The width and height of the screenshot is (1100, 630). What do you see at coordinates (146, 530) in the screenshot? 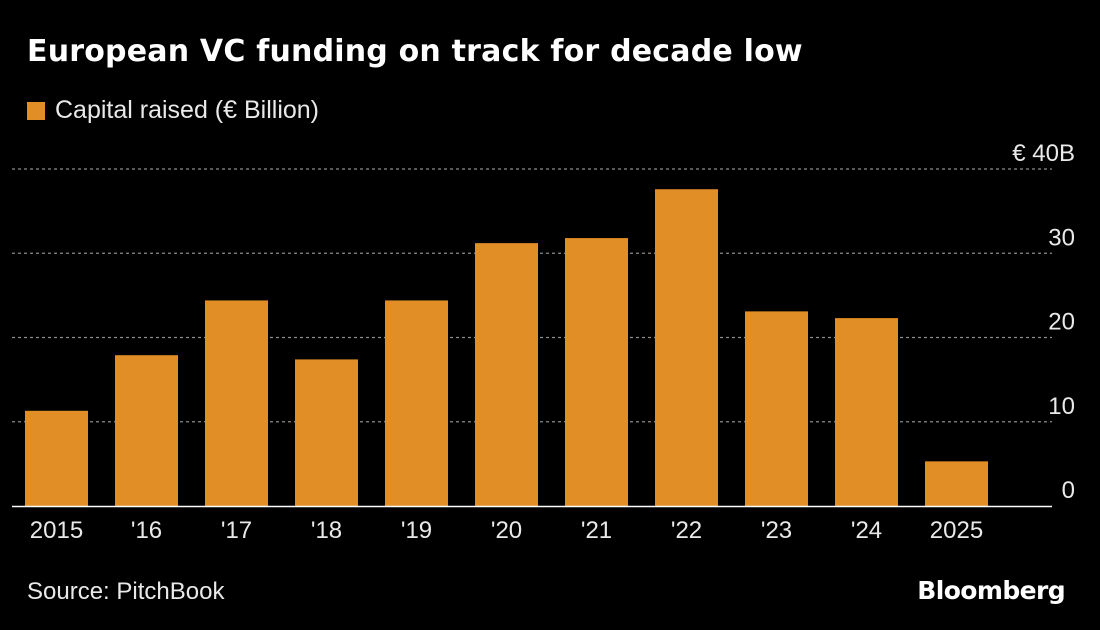
I see `x-tick-label: '16` at bounding box center [146, 530].